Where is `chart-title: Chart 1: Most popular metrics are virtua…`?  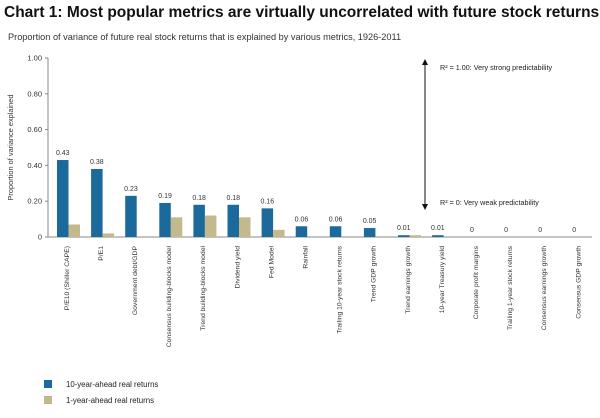 chart-title: Chart 1: Most popular metrics are virtua… is located at coordinates (302, 12).